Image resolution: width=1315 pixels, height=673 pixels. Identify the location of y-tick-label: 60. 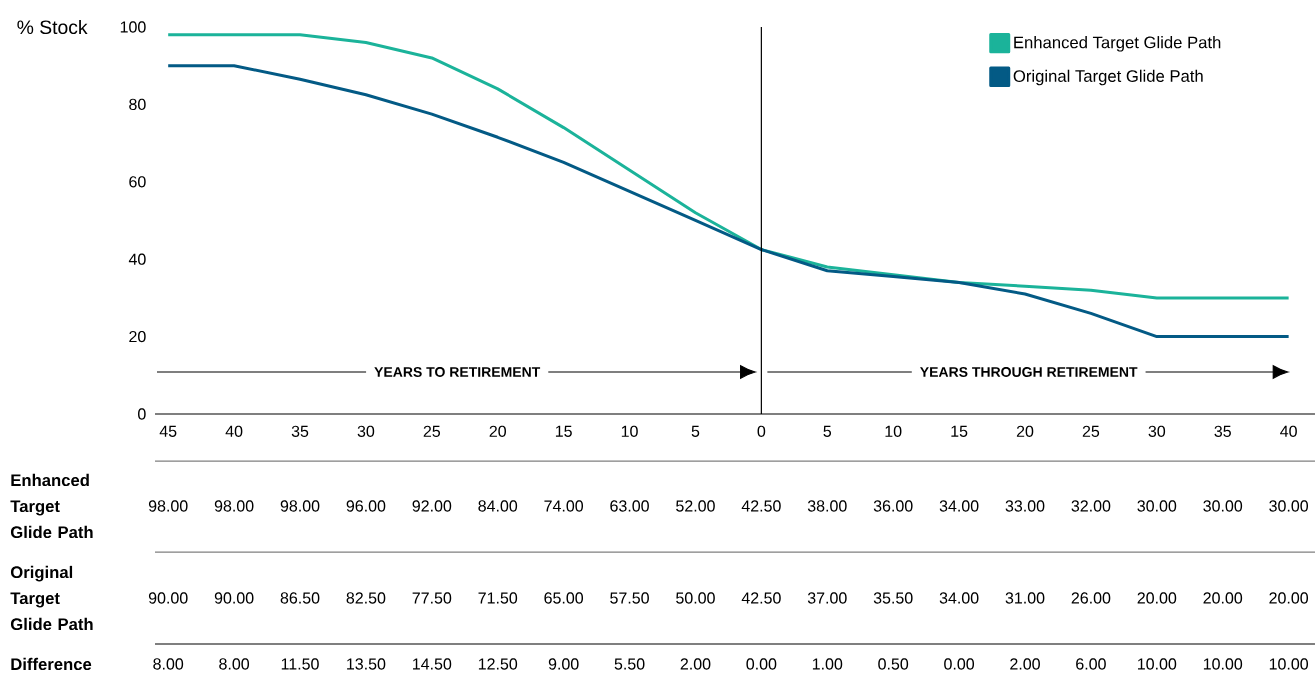
(137, 182).